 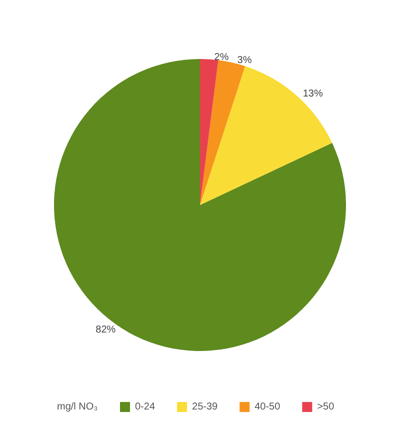 I want to click on data-label: 3%, so click(x=244, y=60).